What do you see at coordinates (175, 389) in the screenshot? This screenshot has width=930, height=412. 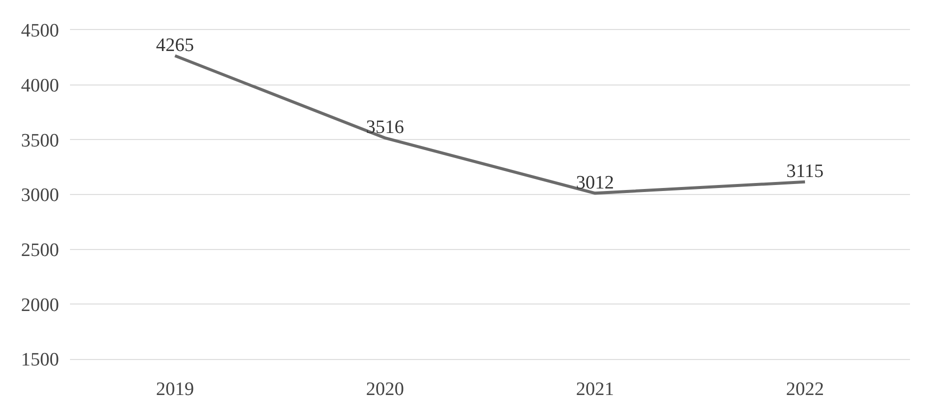 I see `x-tick-label: 2019` at bounding box center [175, 389].